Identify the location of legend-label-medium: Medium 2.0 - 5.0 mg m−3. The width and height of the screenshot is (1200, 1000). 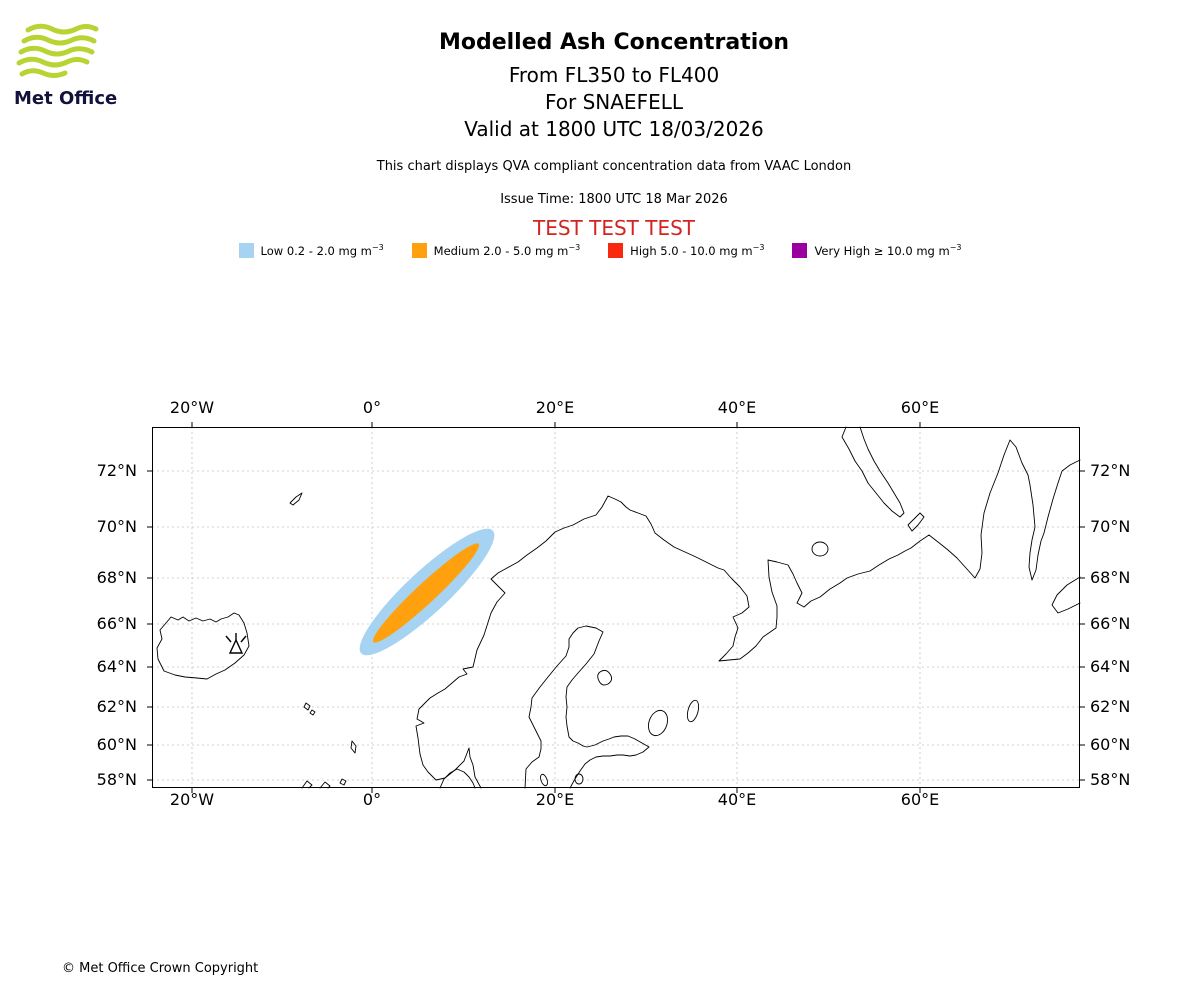
(507, 250).